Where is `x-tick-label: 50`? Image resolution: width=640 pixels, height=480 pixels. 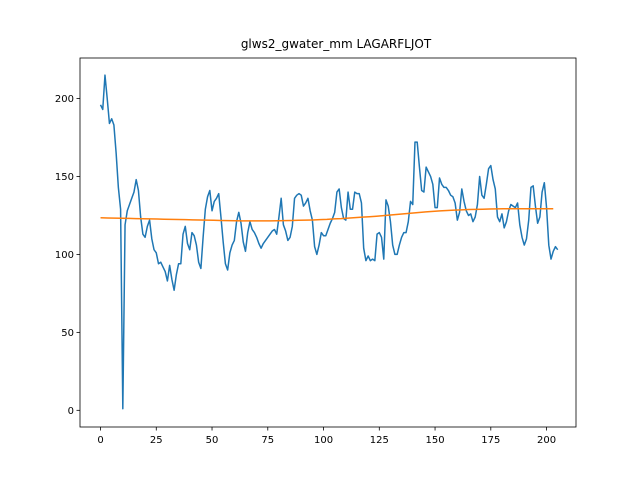
x-tick-label: 50 is located at coordinates (212, 440).